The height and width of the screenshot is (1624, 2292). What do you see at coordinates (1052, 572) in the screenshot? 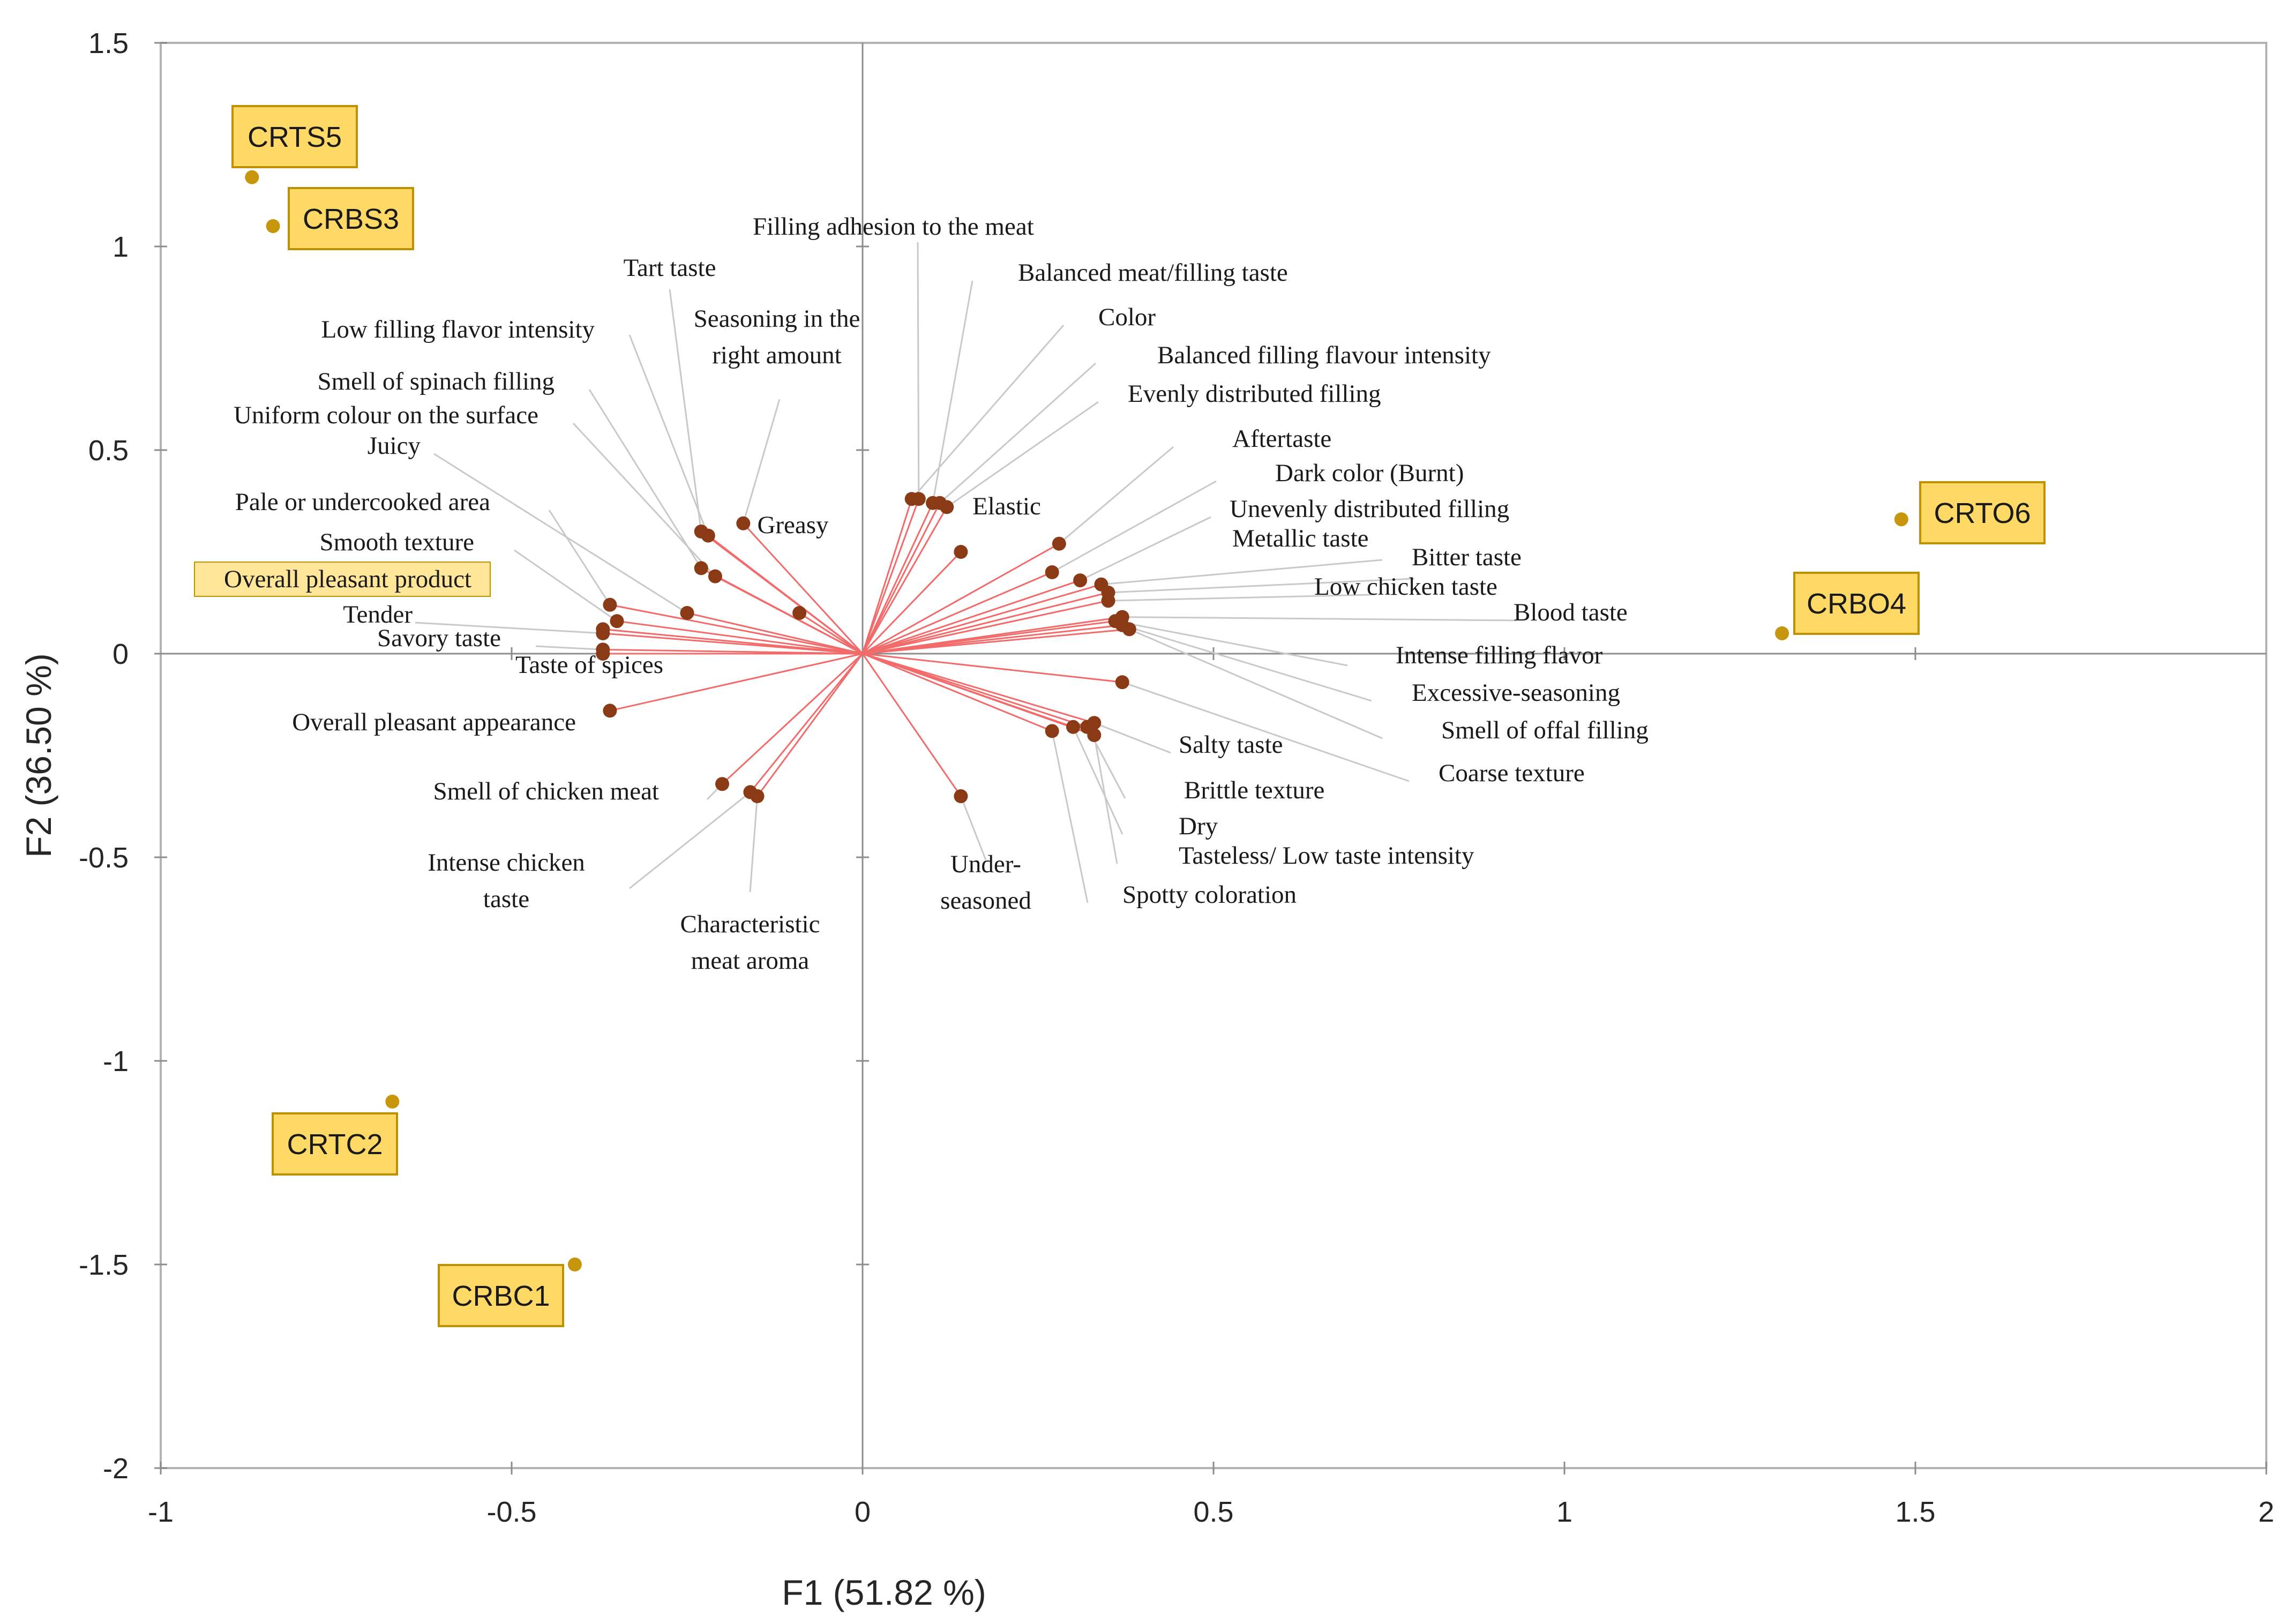
I see `variable-point-dark-color-burnt` at bounding box center [1052, 572].